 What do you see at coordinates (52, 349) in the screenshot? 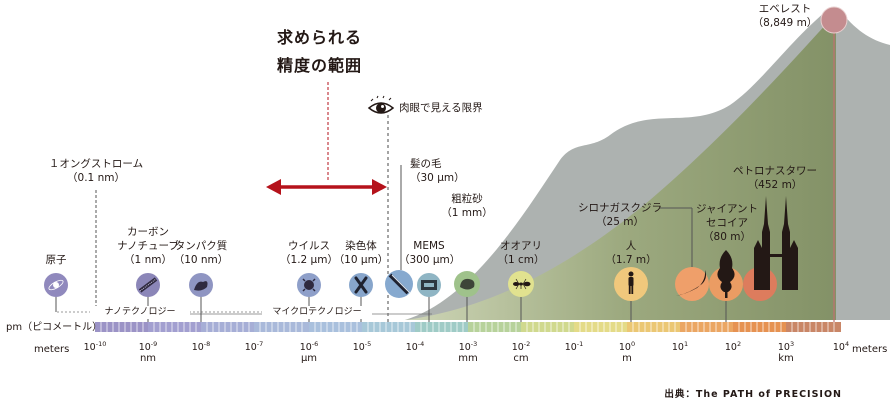
I see `meters-left-label: meters` at bounding box center [52, 349].